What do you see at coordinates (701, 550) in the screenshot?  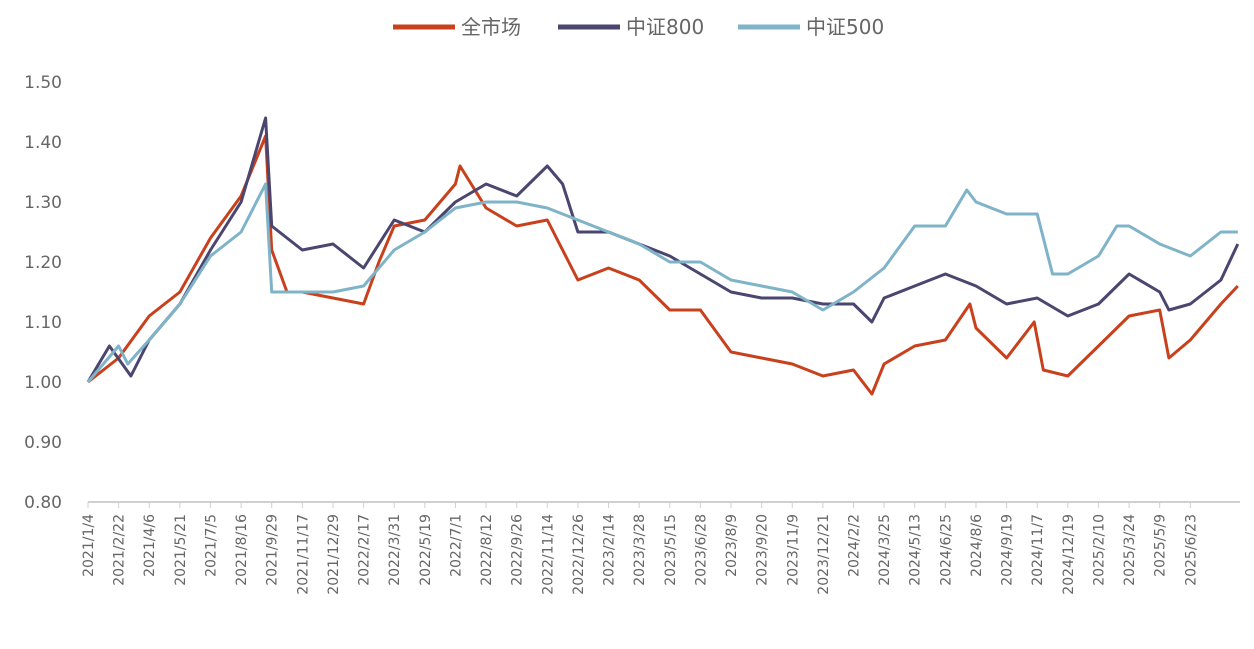 I see `x-tick-label: 2023/6/28` at bounding box center [701, 550].